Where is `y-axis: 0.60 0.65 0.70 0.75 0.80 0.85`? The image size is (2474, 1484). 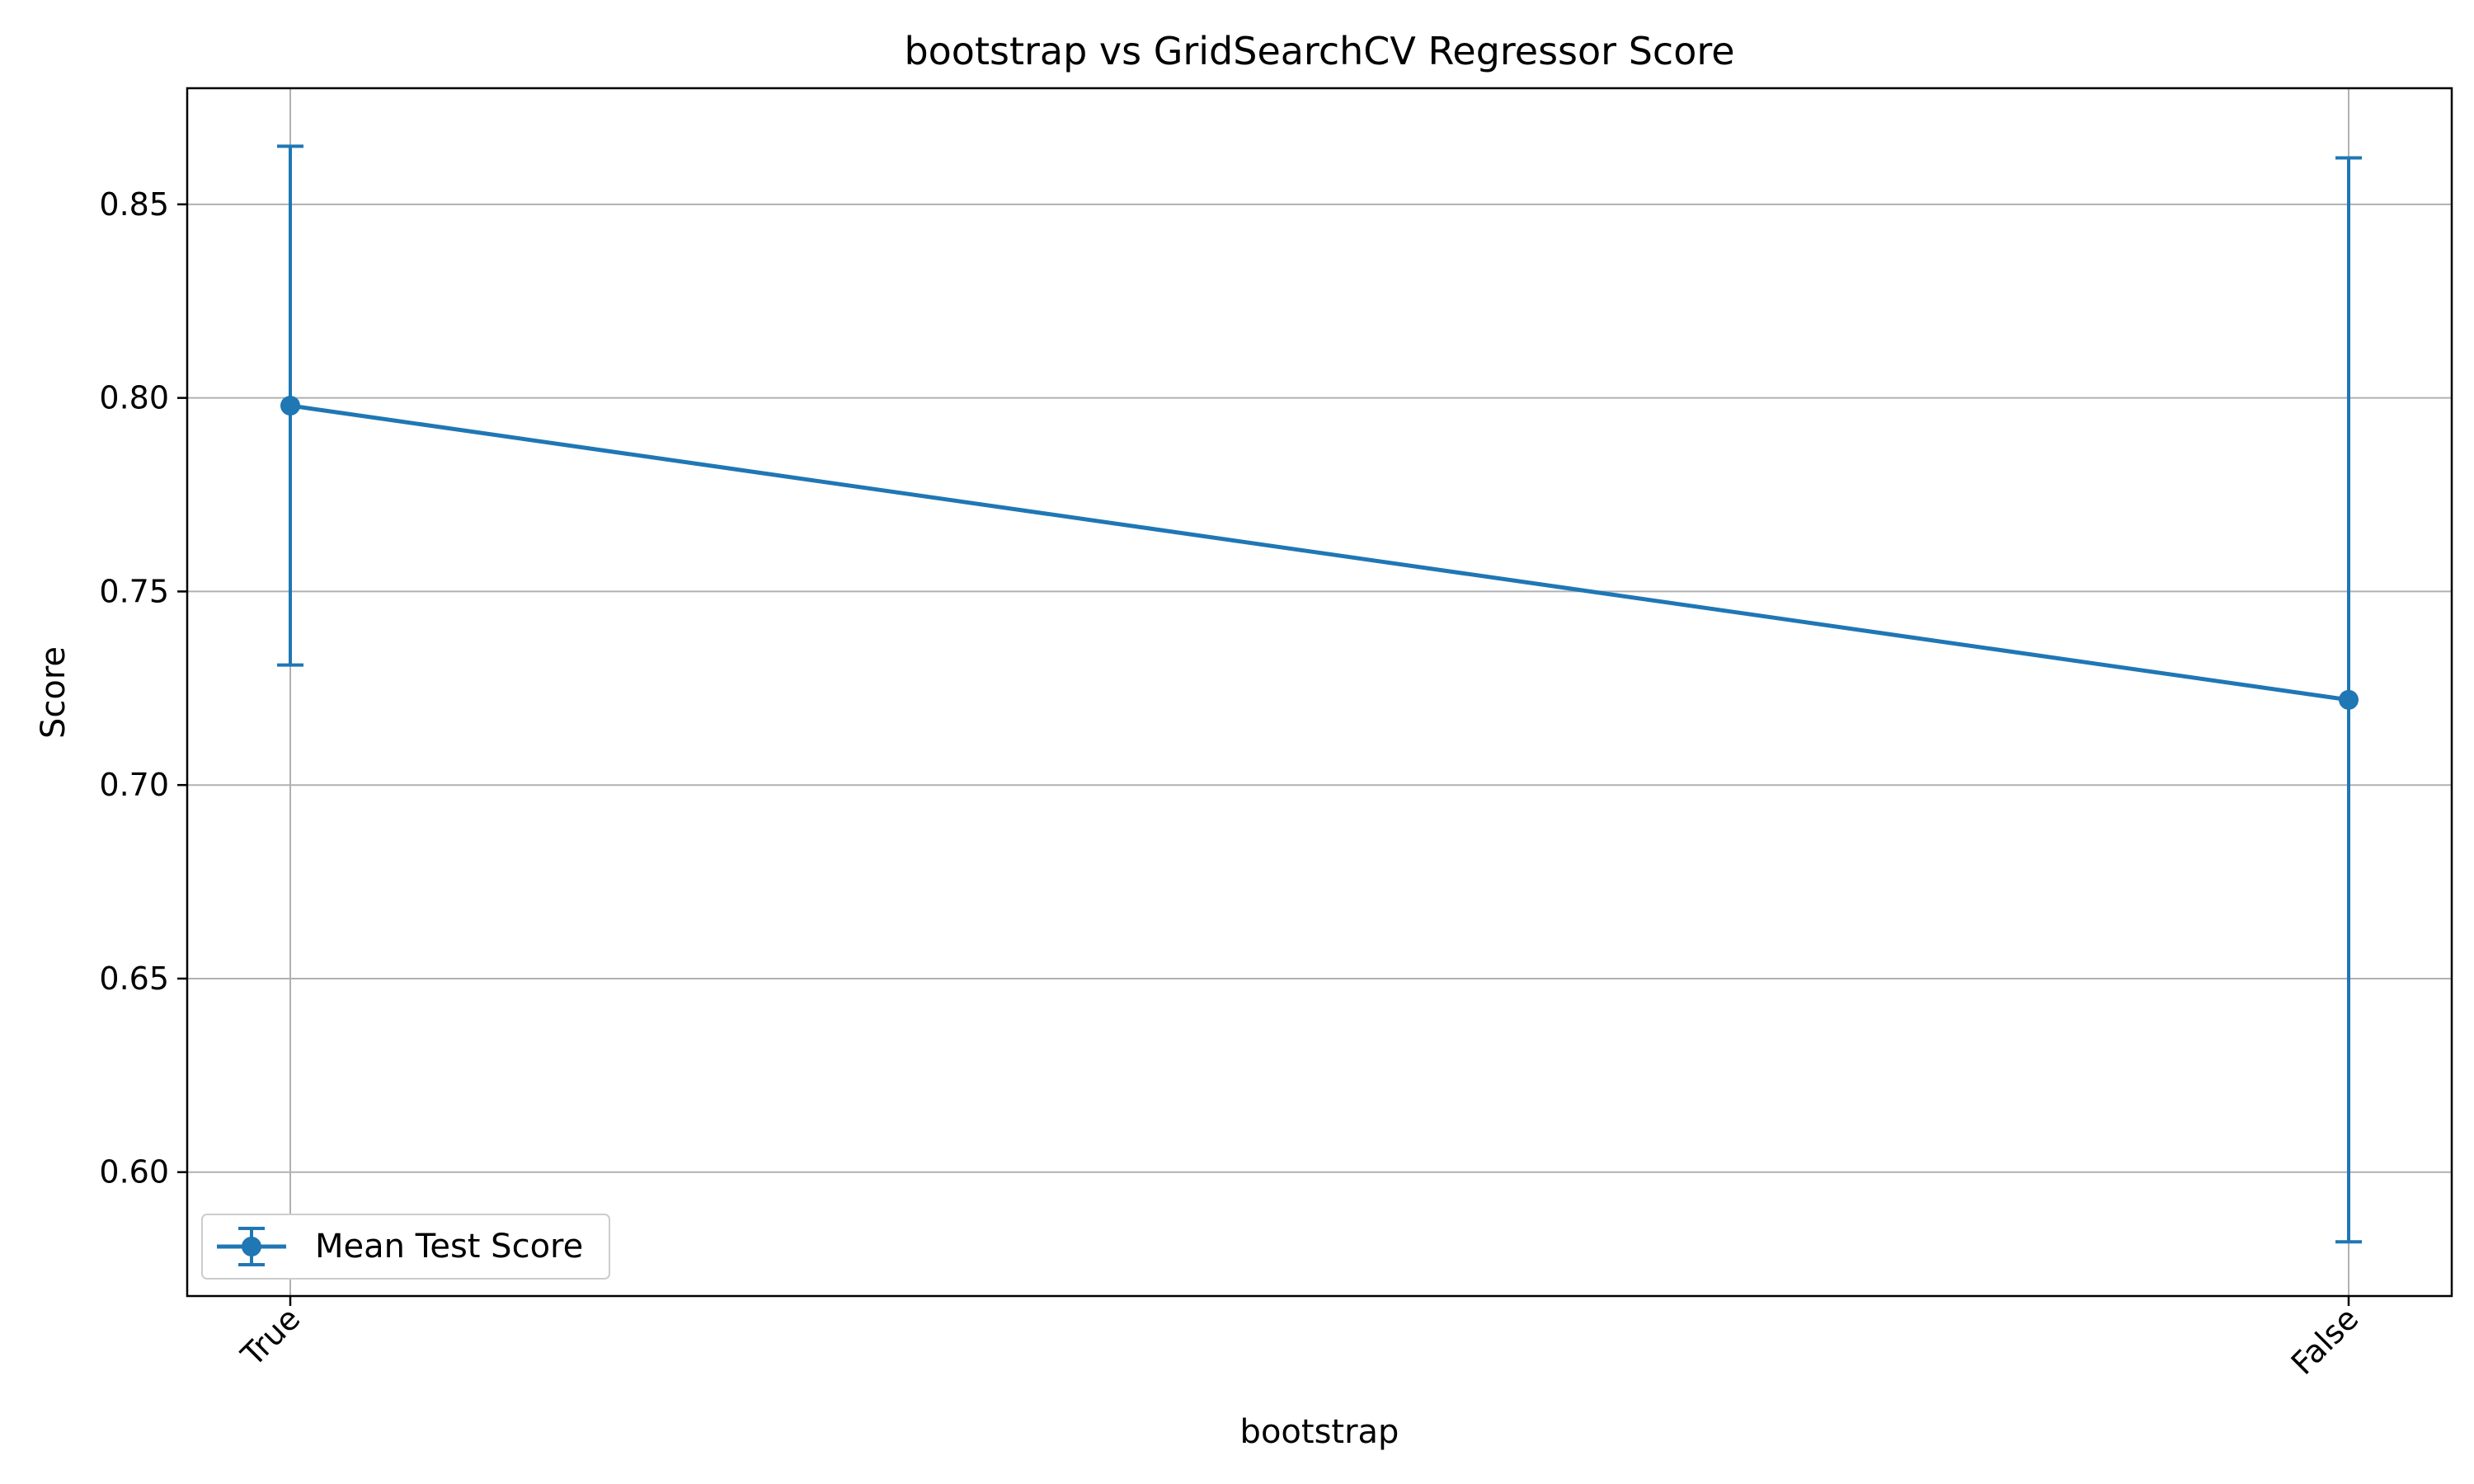 y-axis: 0.60 0.65 0.70 0.75 0.80 0.85 is located at coordinates (143, 688).